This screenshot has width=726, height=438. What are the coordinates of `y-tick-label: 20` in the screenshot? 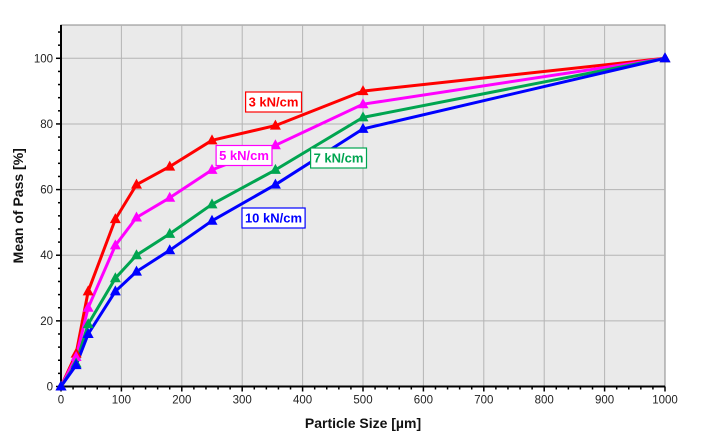 It's located at (46, 322).